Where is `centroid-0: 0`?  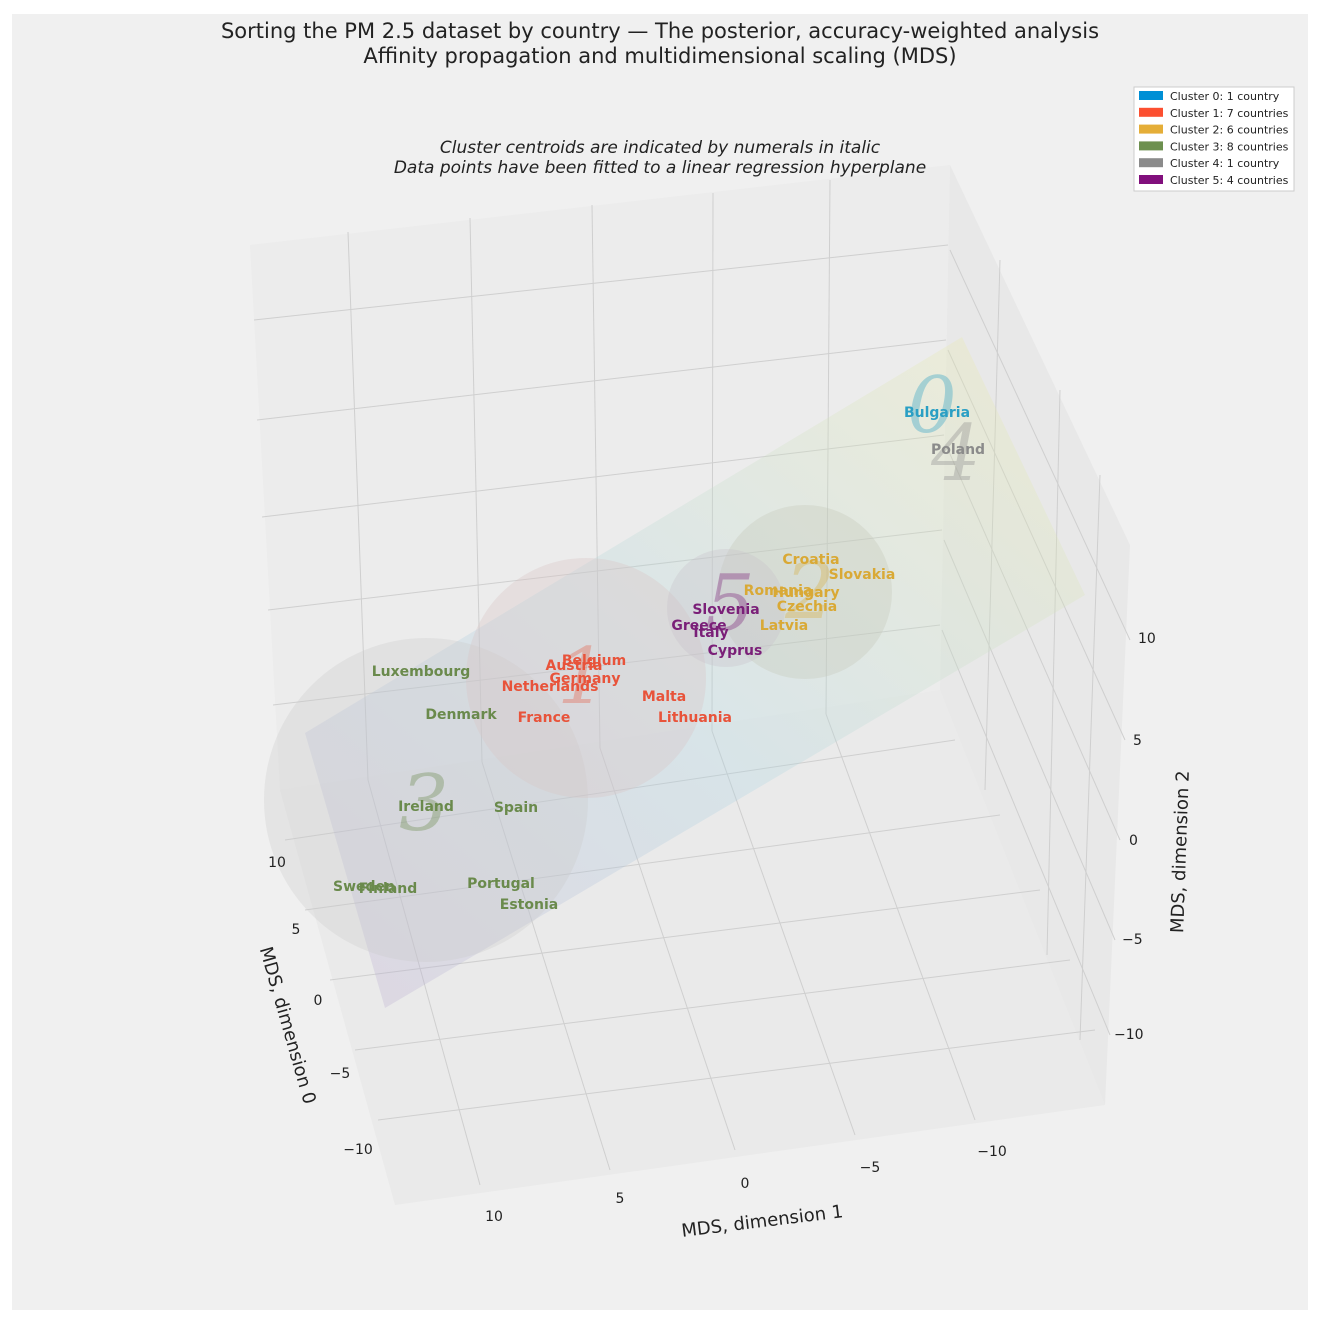 centroid-0: 0 is located at coordinates (932, 406).